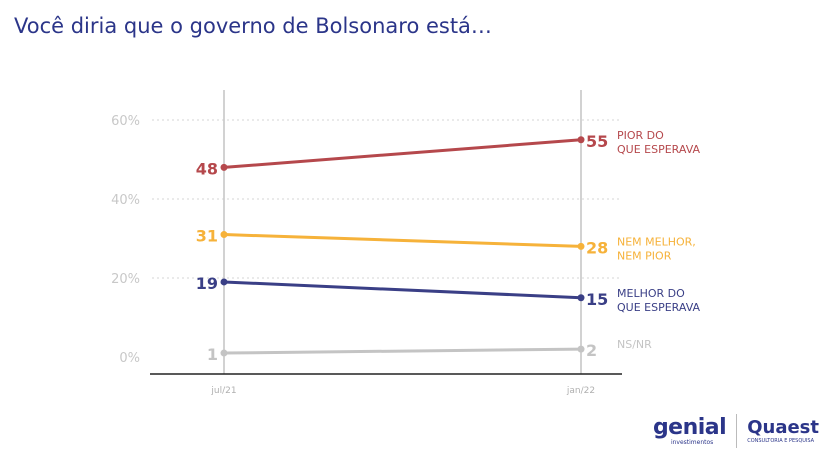 The image size is (831, 458). What do you see at coordinates (129, 358) in the screenshot?
I see `y-tick-label: 0%` at bounding box center [129, 358].